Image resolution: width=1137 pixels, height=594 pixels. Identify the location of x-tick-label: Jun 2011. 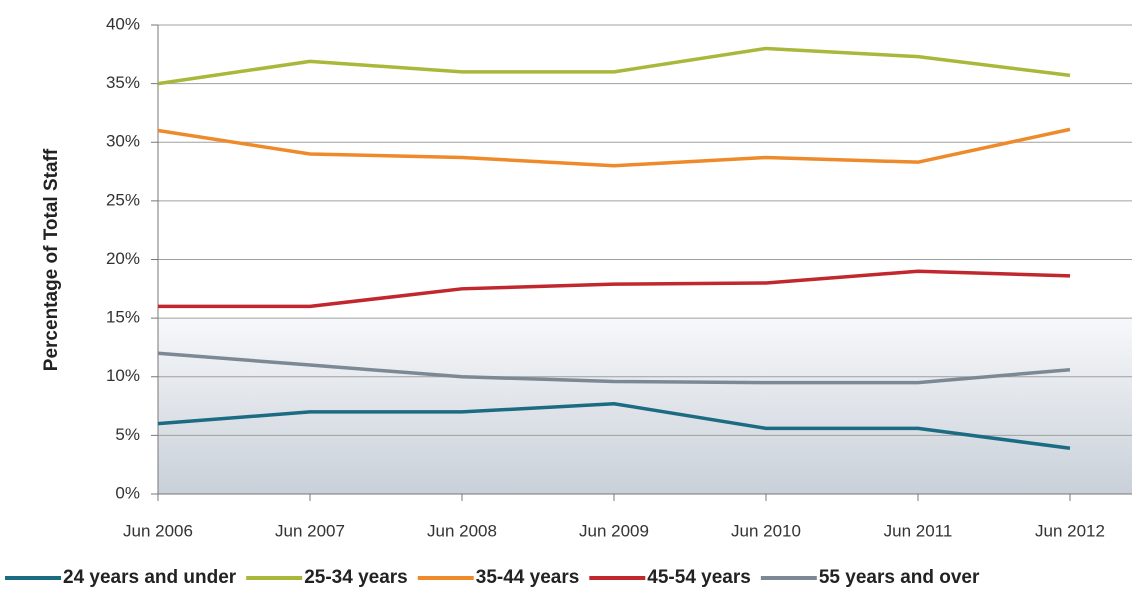
(918, 530).